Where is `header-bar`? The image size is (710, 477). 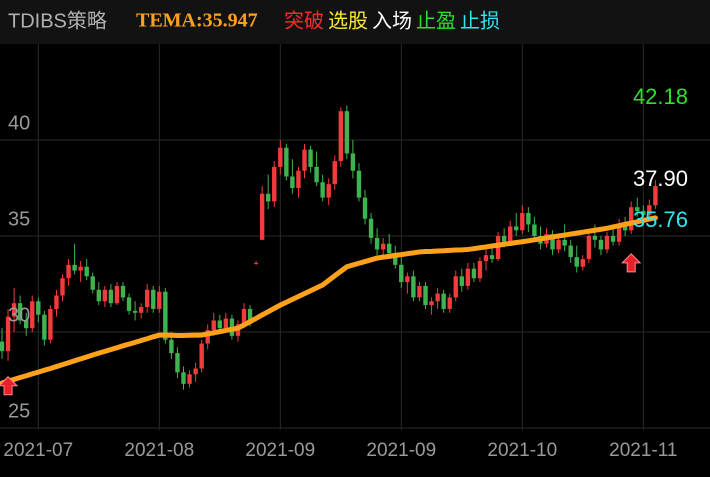
header-bar is located at coordinates (355, 22).